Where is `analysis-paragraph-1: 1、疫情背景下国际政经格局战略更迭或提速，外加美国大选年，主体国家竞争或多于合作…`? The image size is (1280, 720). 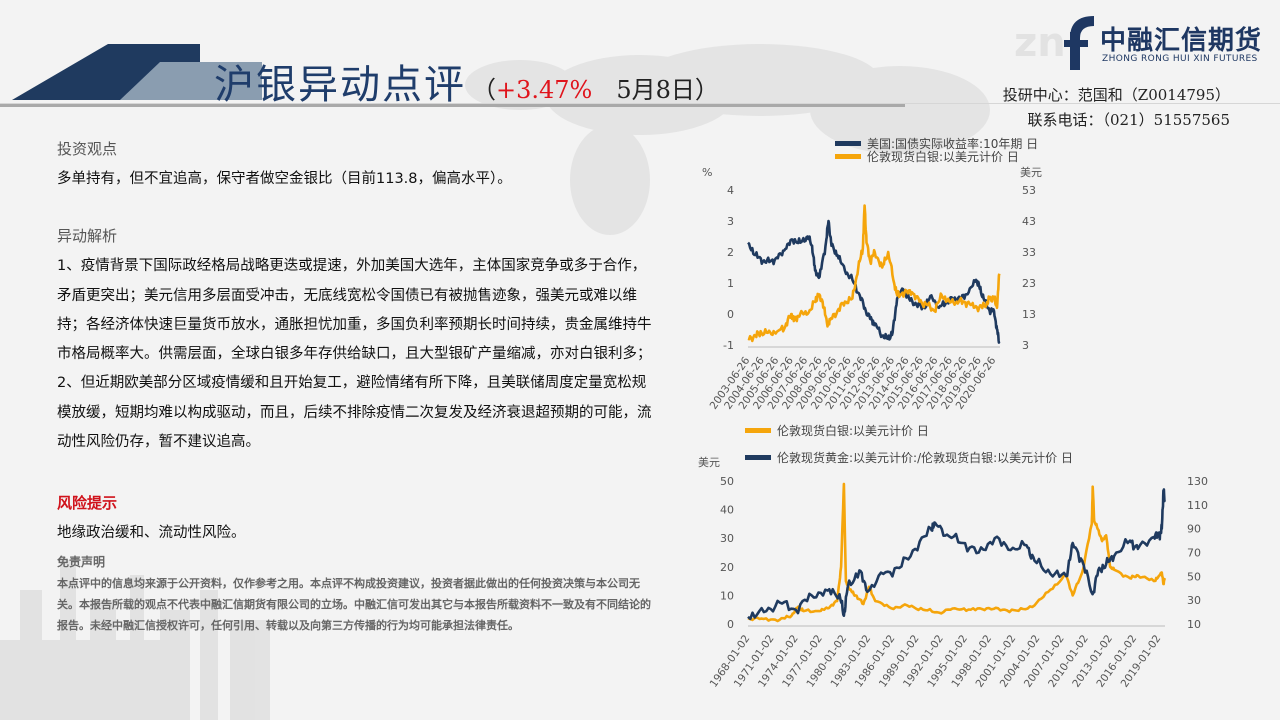 analysis-paragraph-1: 1、疫情背景下国际政经格局战略更迭或提速，外加美国大选年，主体国家竞争或多于合作… is located at coordinates (354, 310).